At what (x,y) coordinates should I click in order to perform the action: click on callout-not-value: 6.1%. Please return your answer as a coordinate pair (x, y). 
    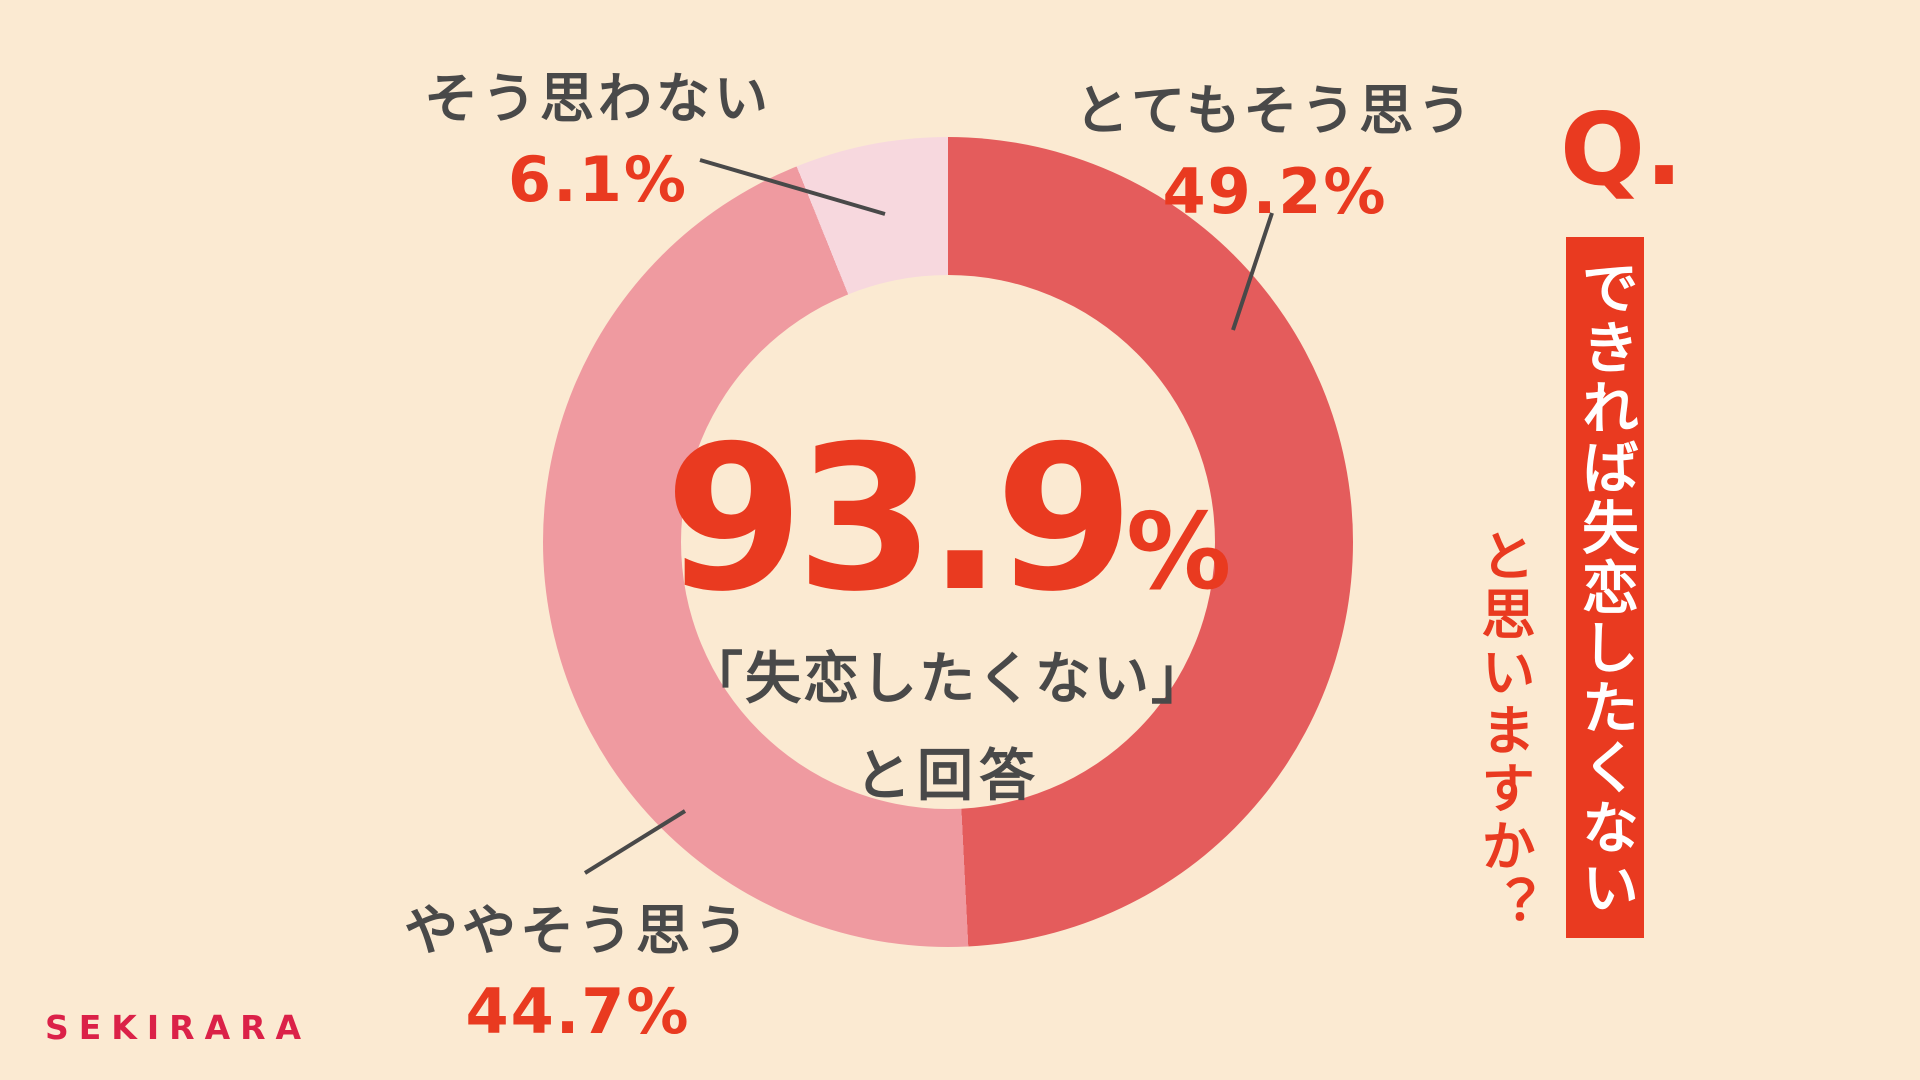
    Looking at the image, I should click on (598, 179).